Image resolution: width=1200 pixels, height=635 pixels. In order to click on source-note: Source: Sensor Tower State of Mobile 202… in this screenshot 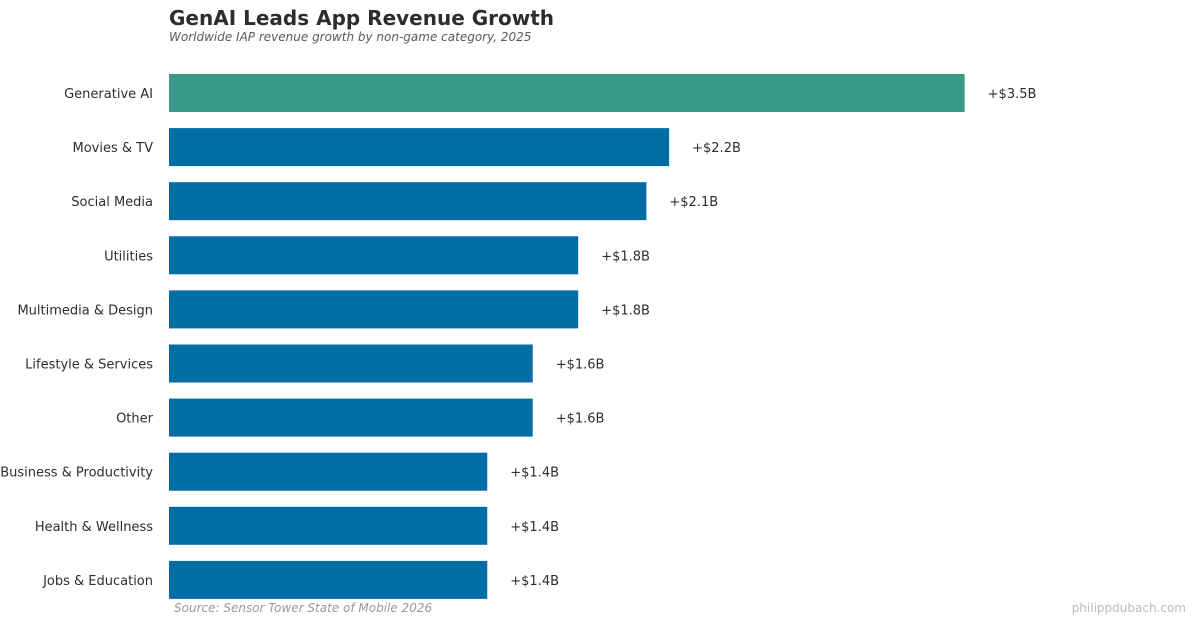, I will do `click(303, 608)`.